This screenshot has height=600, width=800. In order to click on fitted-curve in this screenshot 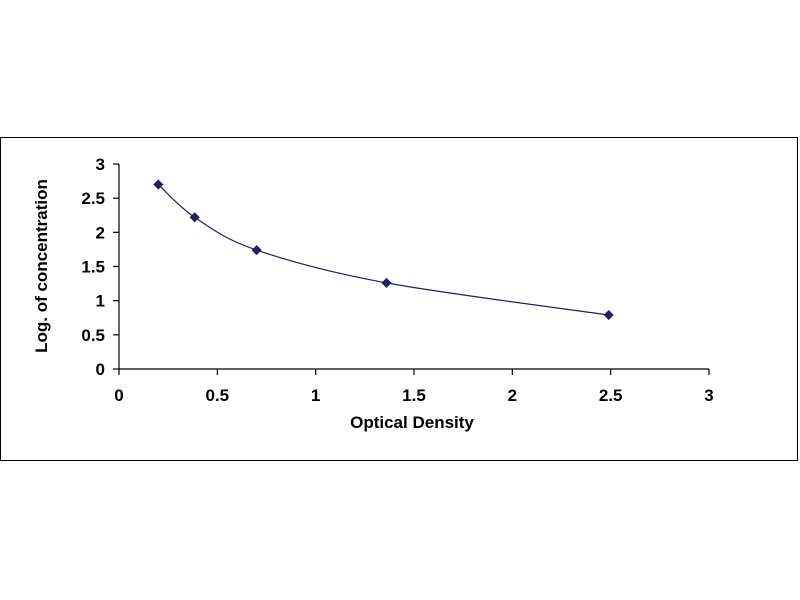, I will do `click(383, 250)`.